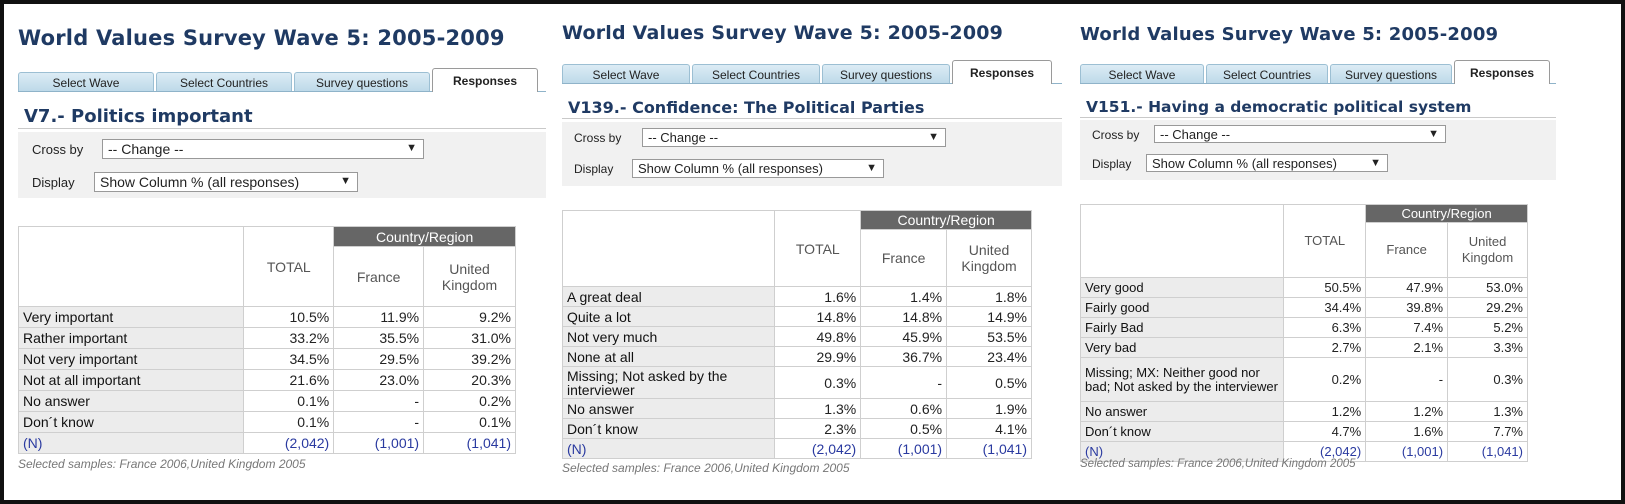 The image size is (1625, 504). What do you see at coordinates (668, 428) in the screenshot?
I see `row-label: Don´t know` at bounding box center [668, 428].